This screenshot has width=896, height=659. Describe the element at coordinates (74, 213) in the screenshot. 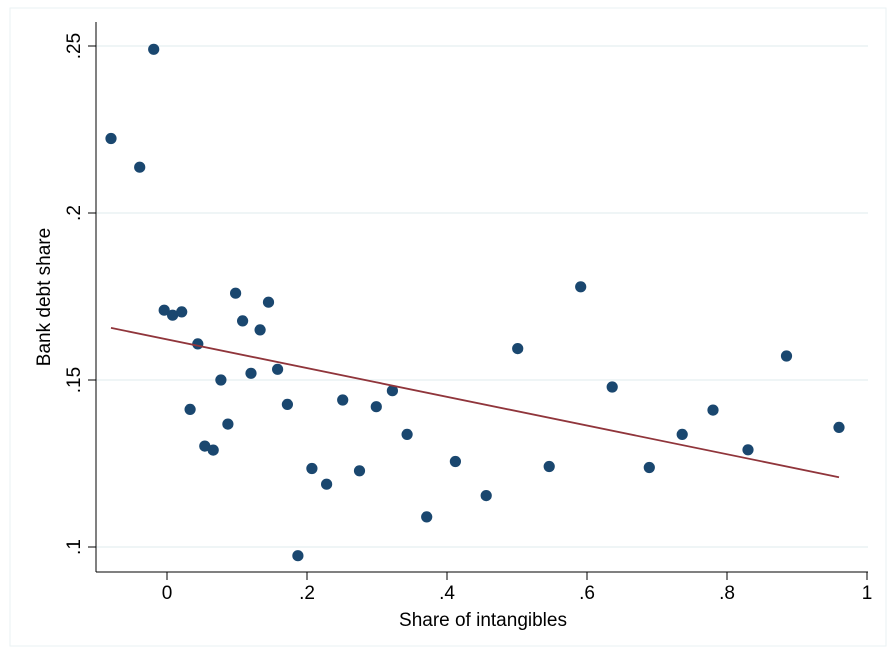

I see `y-tick-label: .2` at that location.